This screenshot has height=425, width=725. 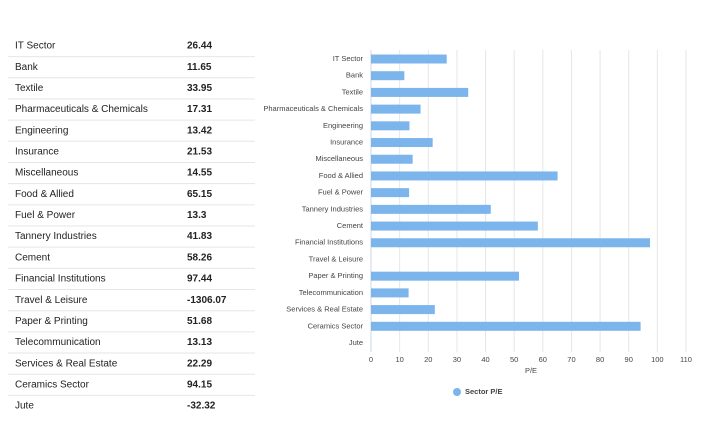 I want to click on x-tick-label: 80, so click(x=600, y=359).